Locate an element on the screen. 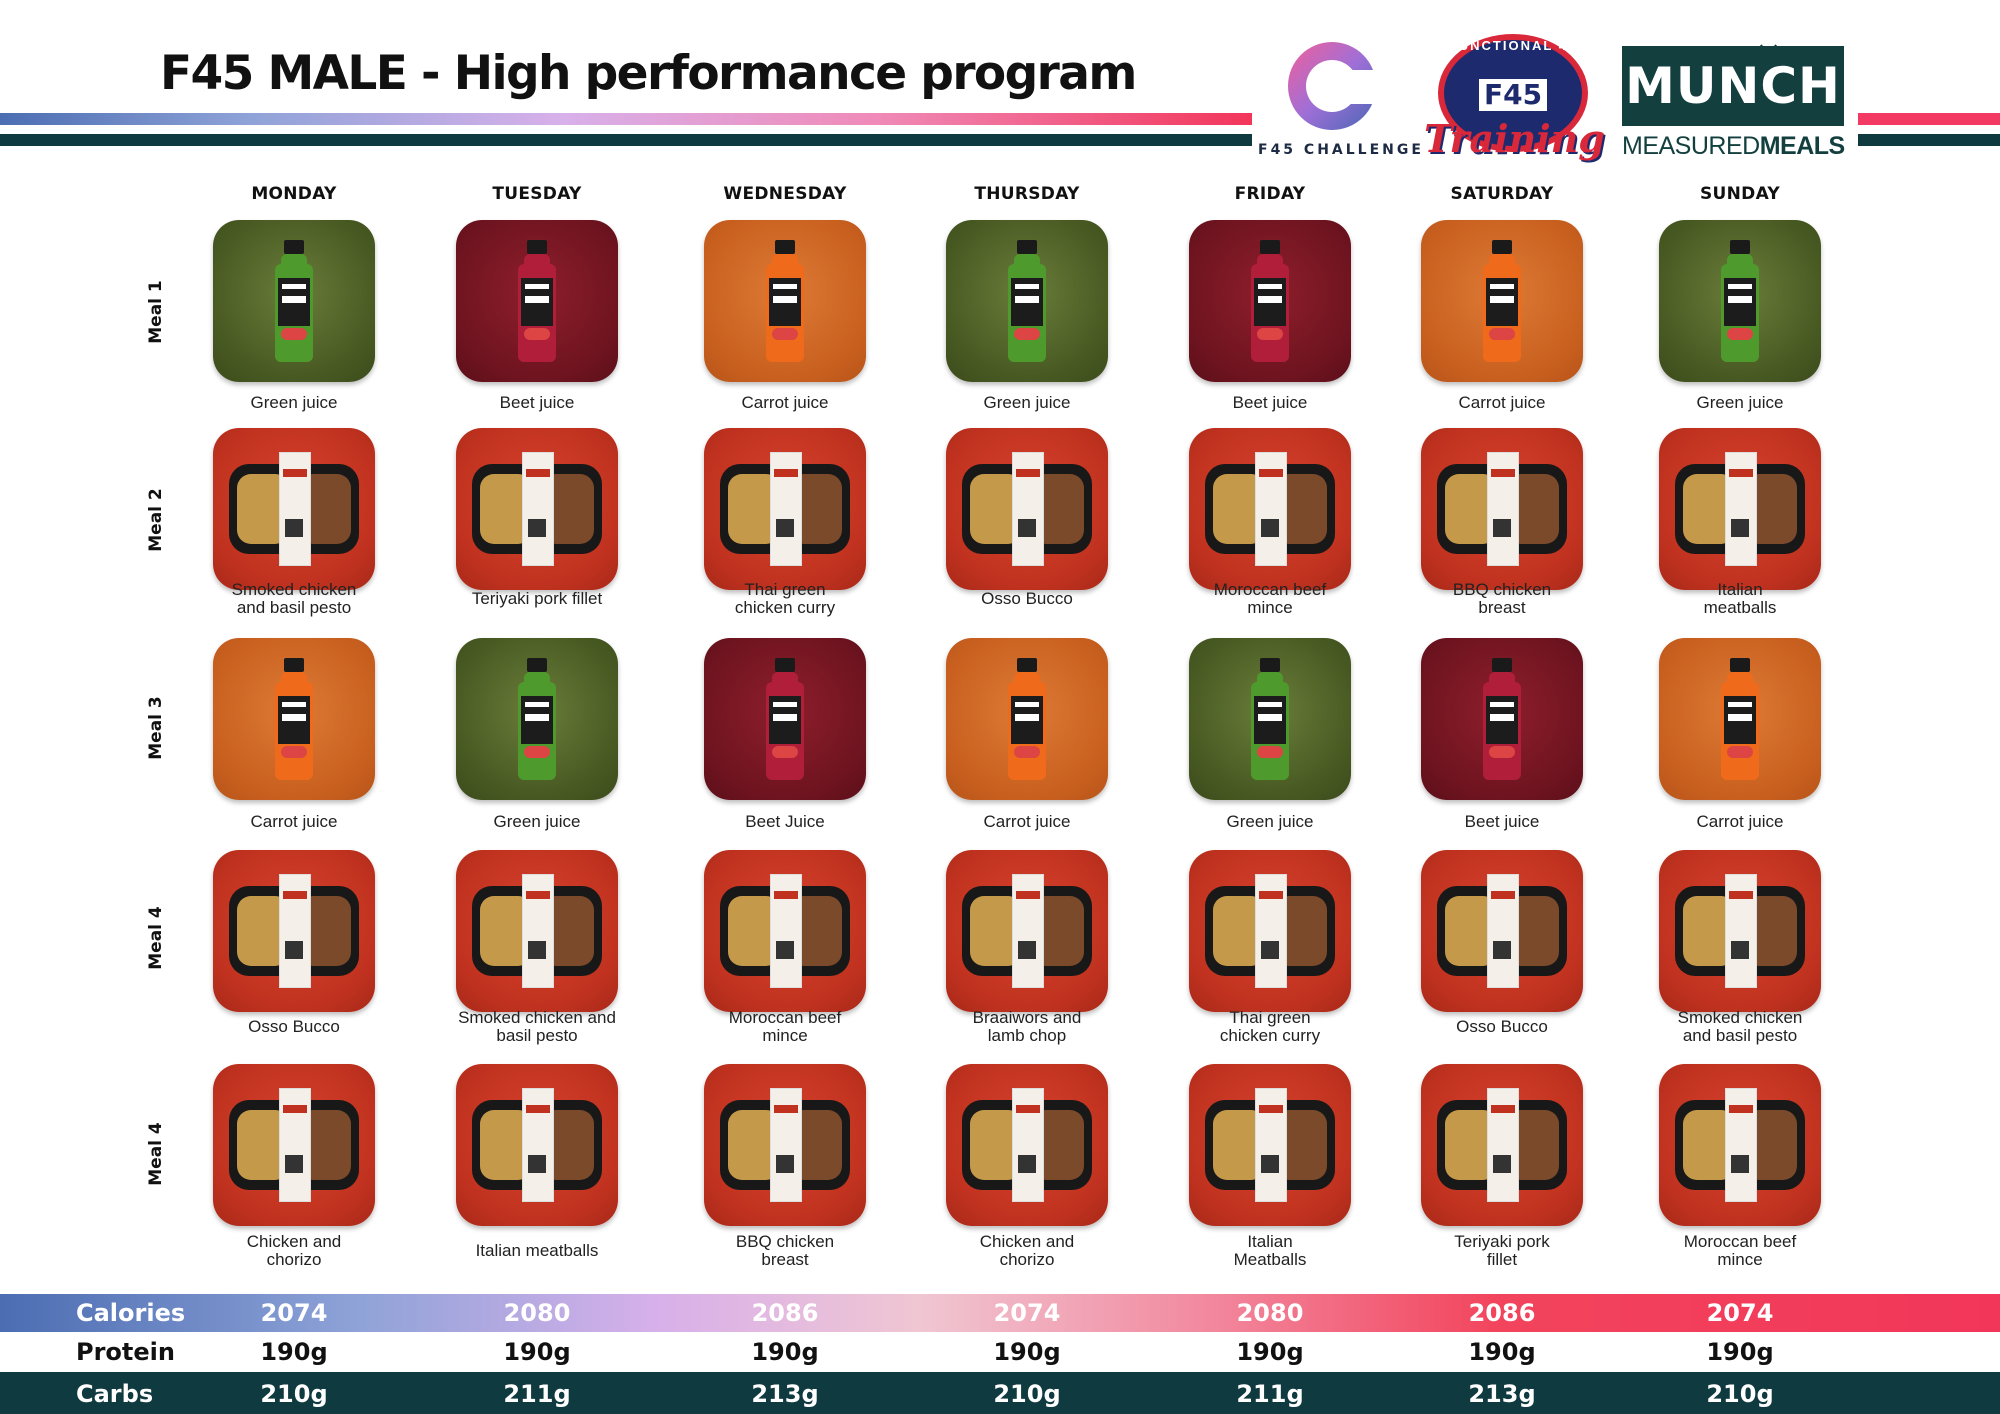 The image size is (2000, 1414). calories-band: Calories 2074 2080 2086 2074 2080 2086 2074 is located at coordinates (1000, 1313).